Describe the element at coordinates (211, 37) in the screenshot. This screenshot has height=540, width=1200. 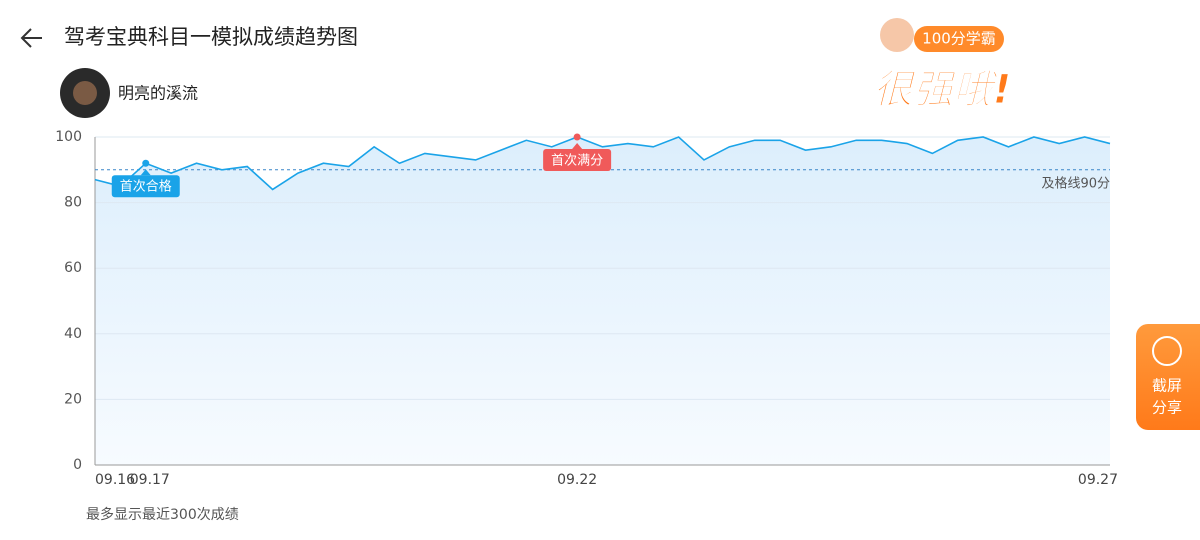
I see `page-title: 驾考宝典科目一模拟成绩趋势图` at that location.